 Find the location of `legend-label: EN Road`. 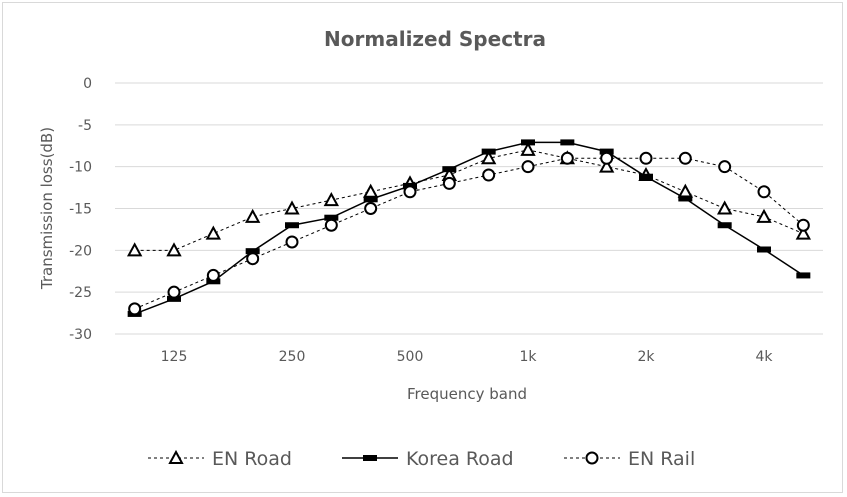

legend-label: EN Road is located at coordinates (252, 459).